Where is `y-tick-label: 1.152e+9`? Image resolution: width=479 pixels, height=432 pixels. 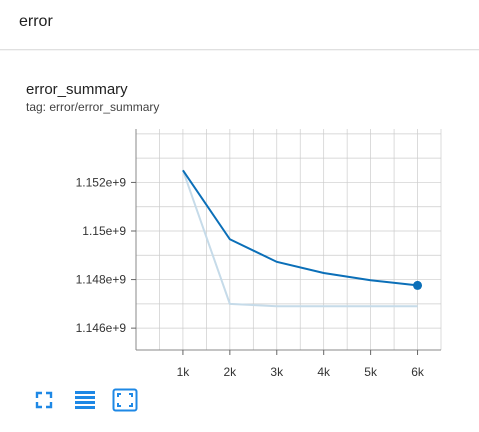 y-tick-label: 1.152e+9 is located at coordinates (101, 182).